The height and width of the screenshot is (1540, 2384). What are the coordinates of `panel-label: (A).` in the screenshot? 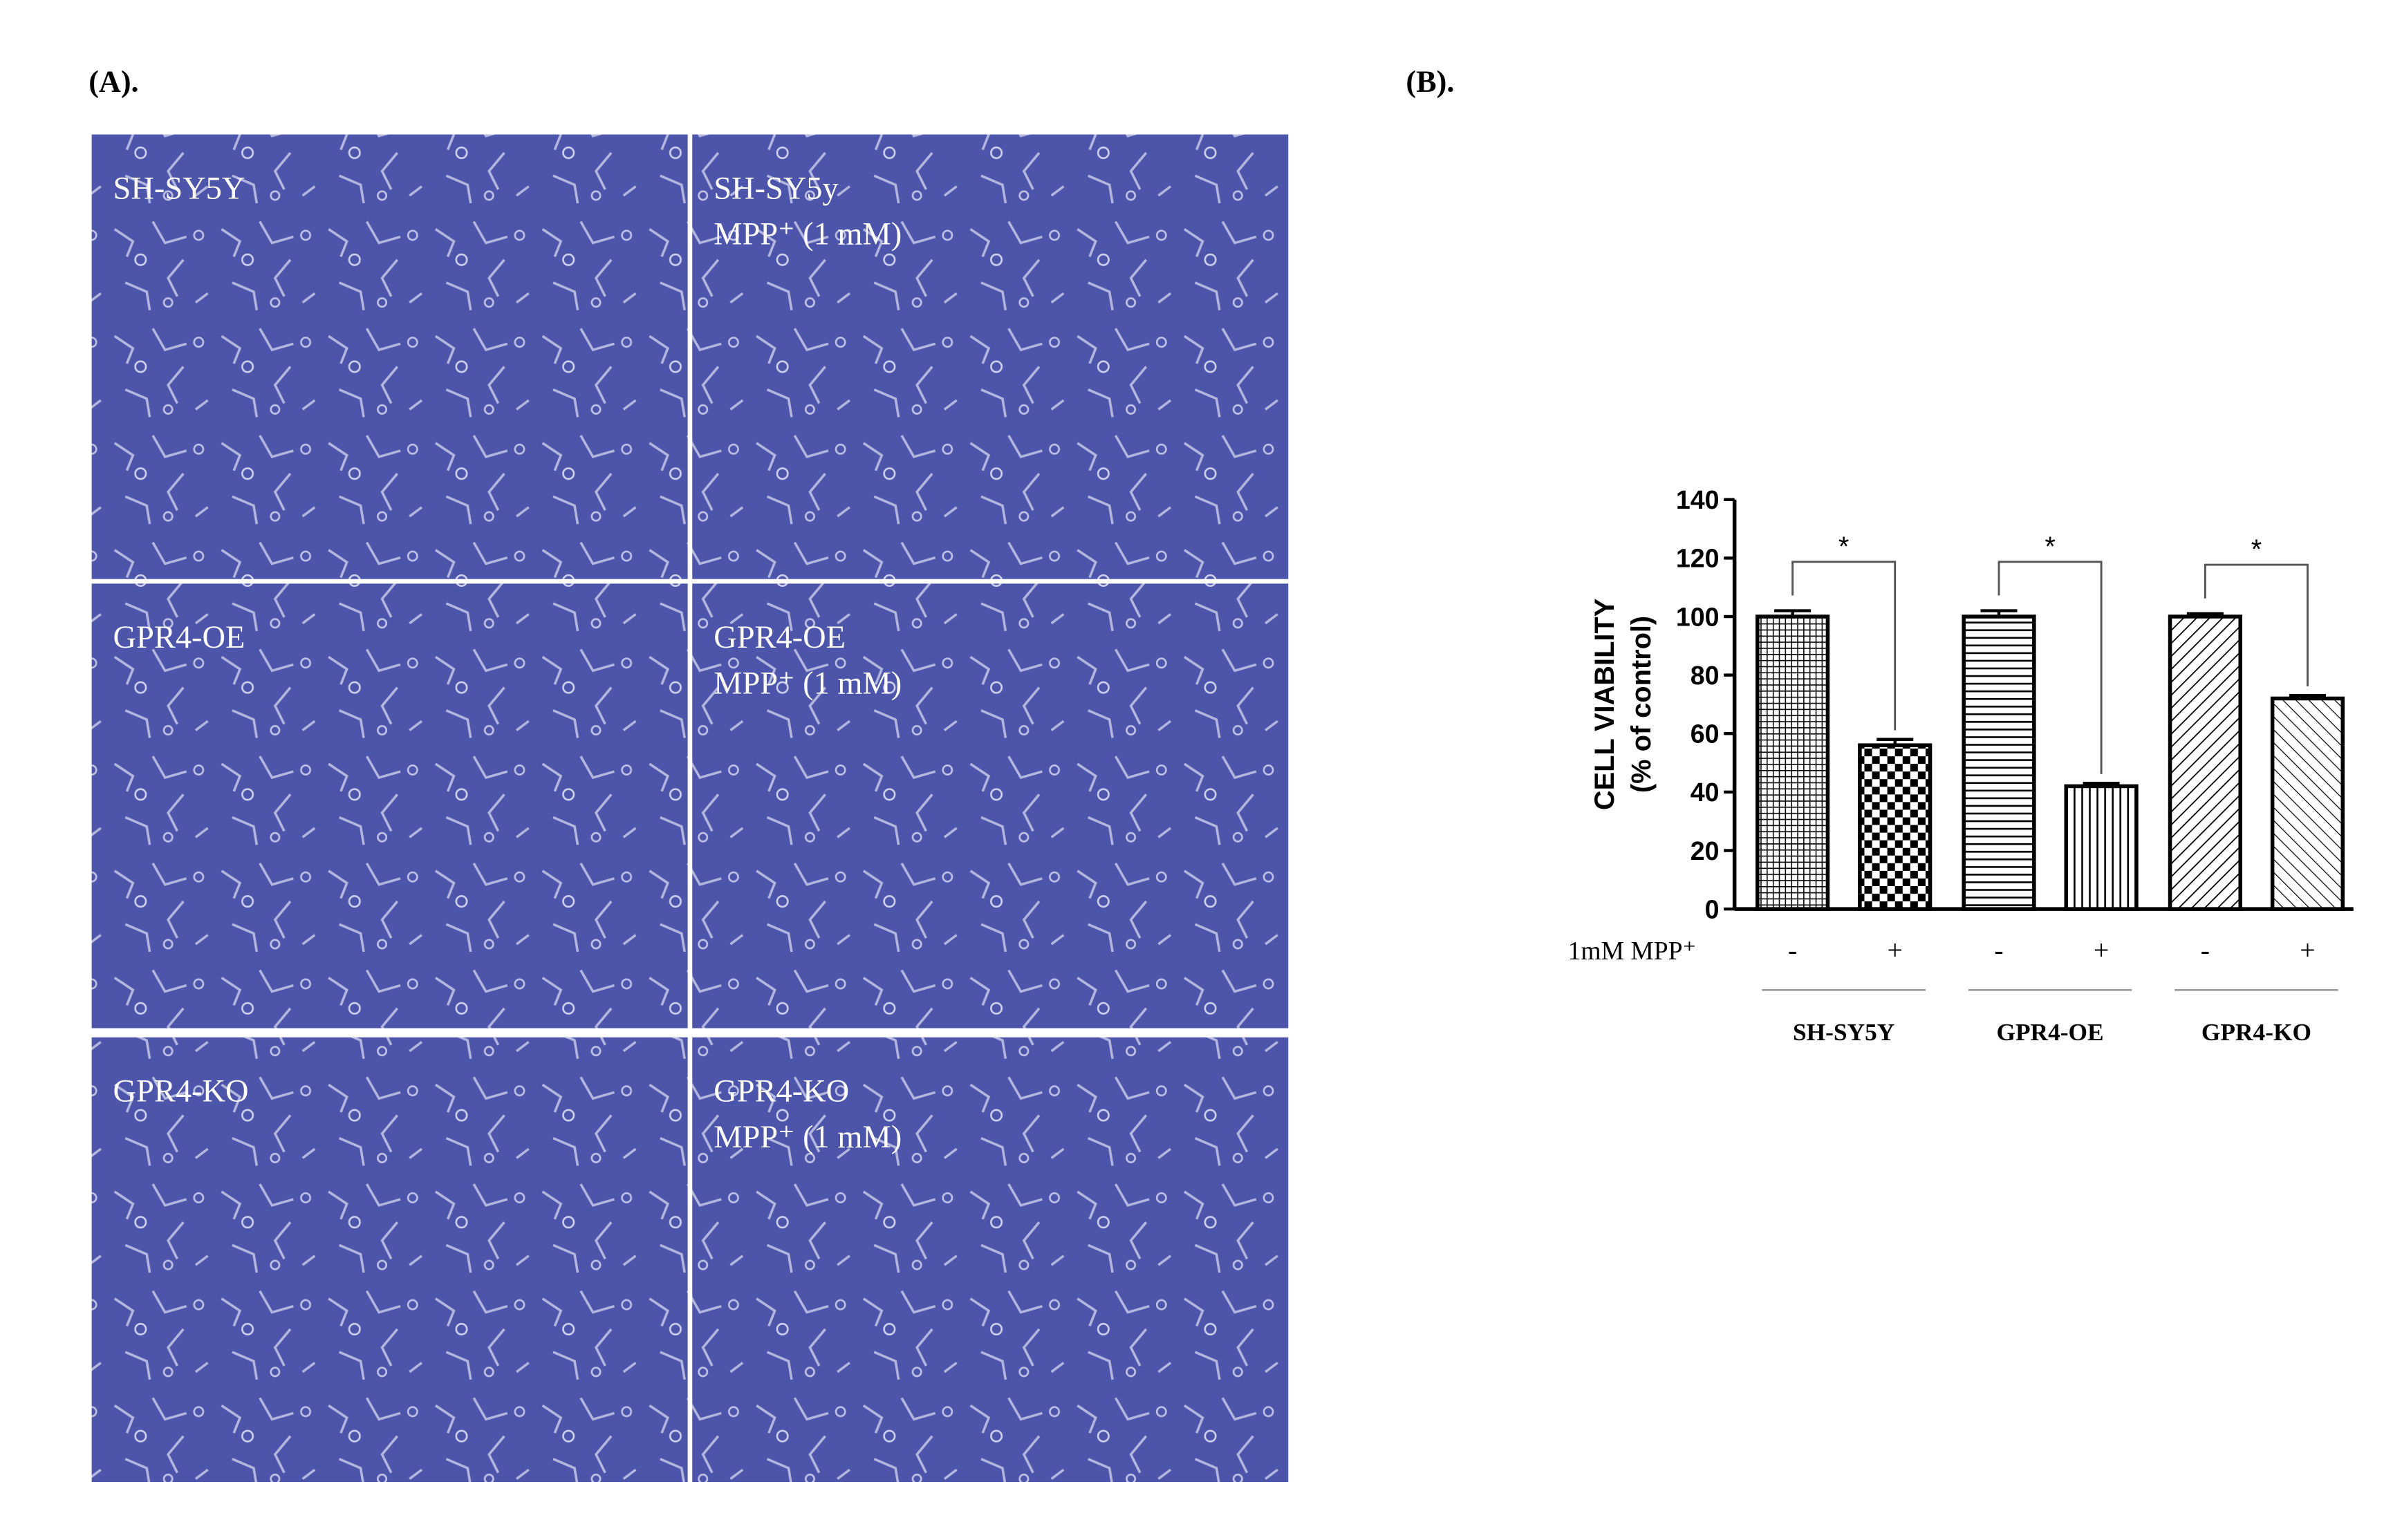 It's located at (114, 82).